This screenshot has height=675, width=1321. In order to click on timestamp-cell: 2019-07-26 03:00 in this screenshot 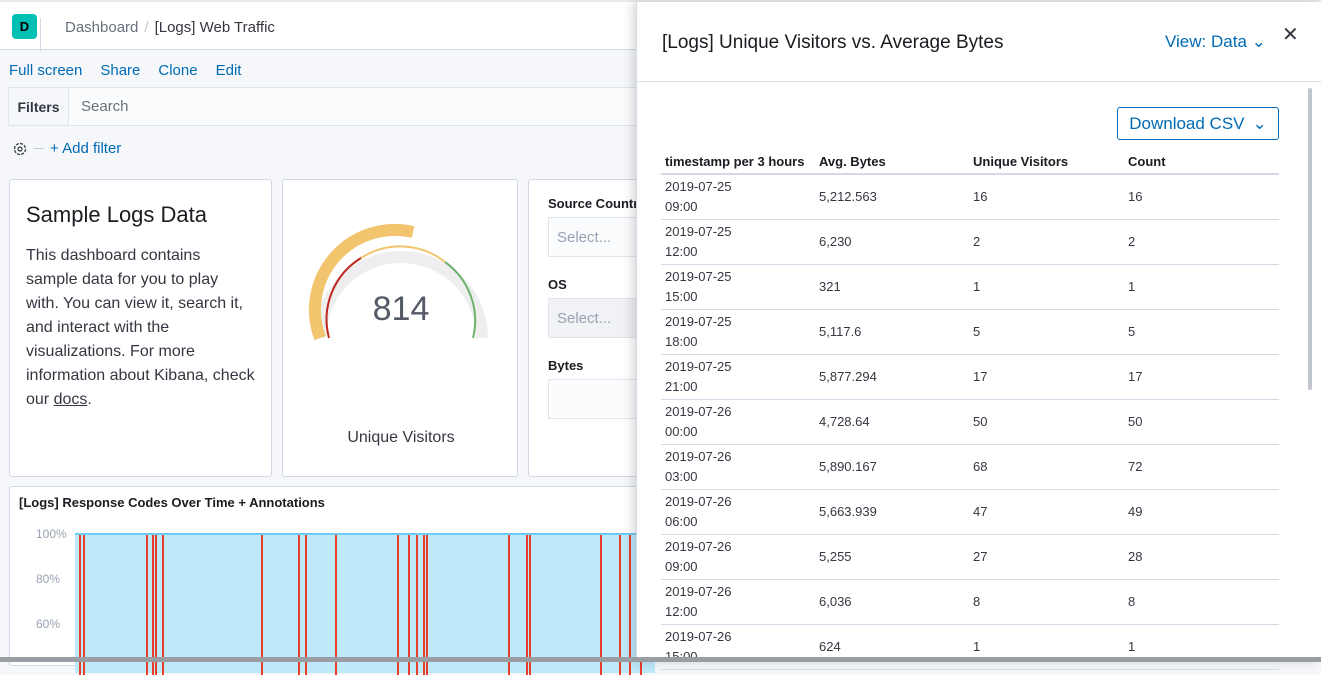, I will do `click(738, 467)`.